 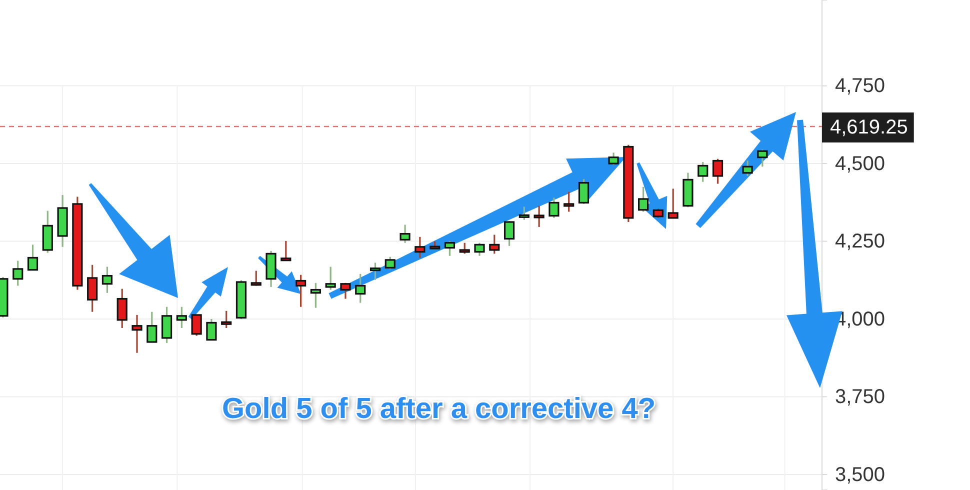 What do you see at coordinates (860, 397) in the screenshot?
I see `y-tick-label: 3,750` at bounding box center [860, 397].